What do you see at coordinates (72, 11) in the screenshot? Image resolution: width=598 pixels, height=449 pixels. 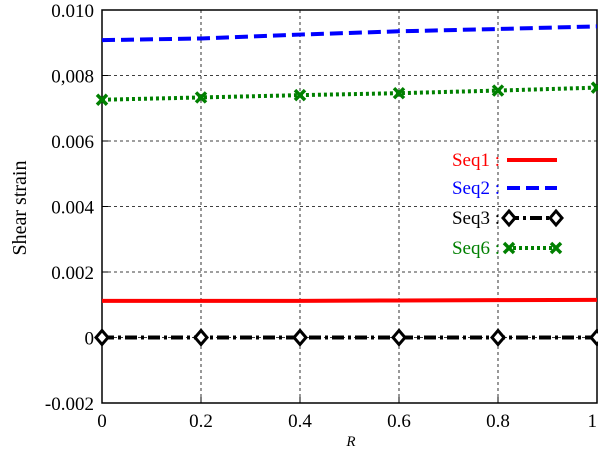 I see `y-tick-label: 0.010` at bounding box center [72, 11].